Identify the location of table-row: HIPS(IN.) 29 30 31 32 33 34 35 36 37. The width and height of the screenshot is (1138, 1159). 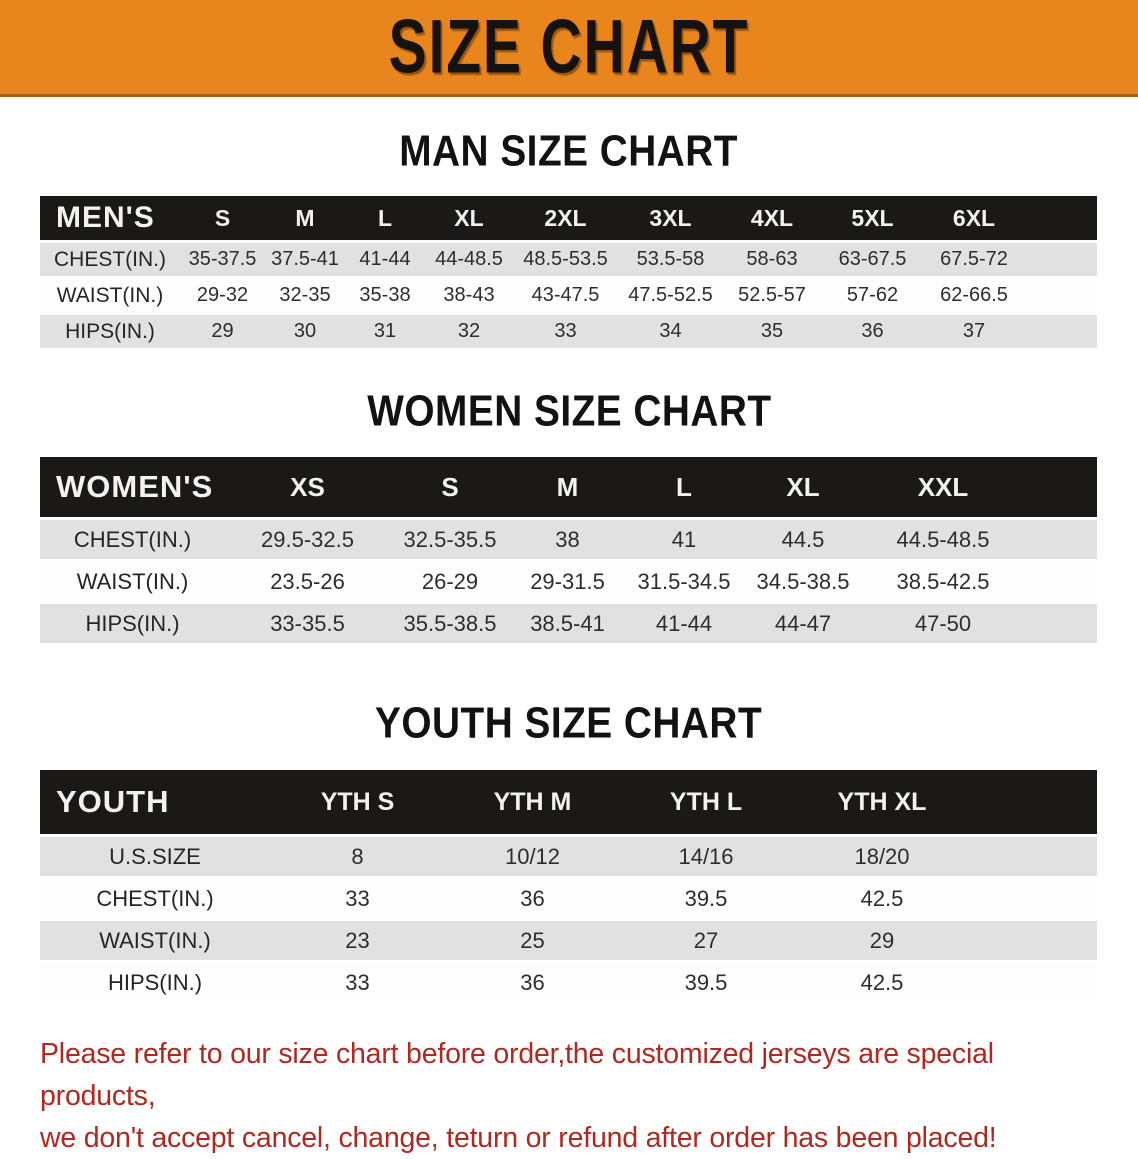
(568, 331).